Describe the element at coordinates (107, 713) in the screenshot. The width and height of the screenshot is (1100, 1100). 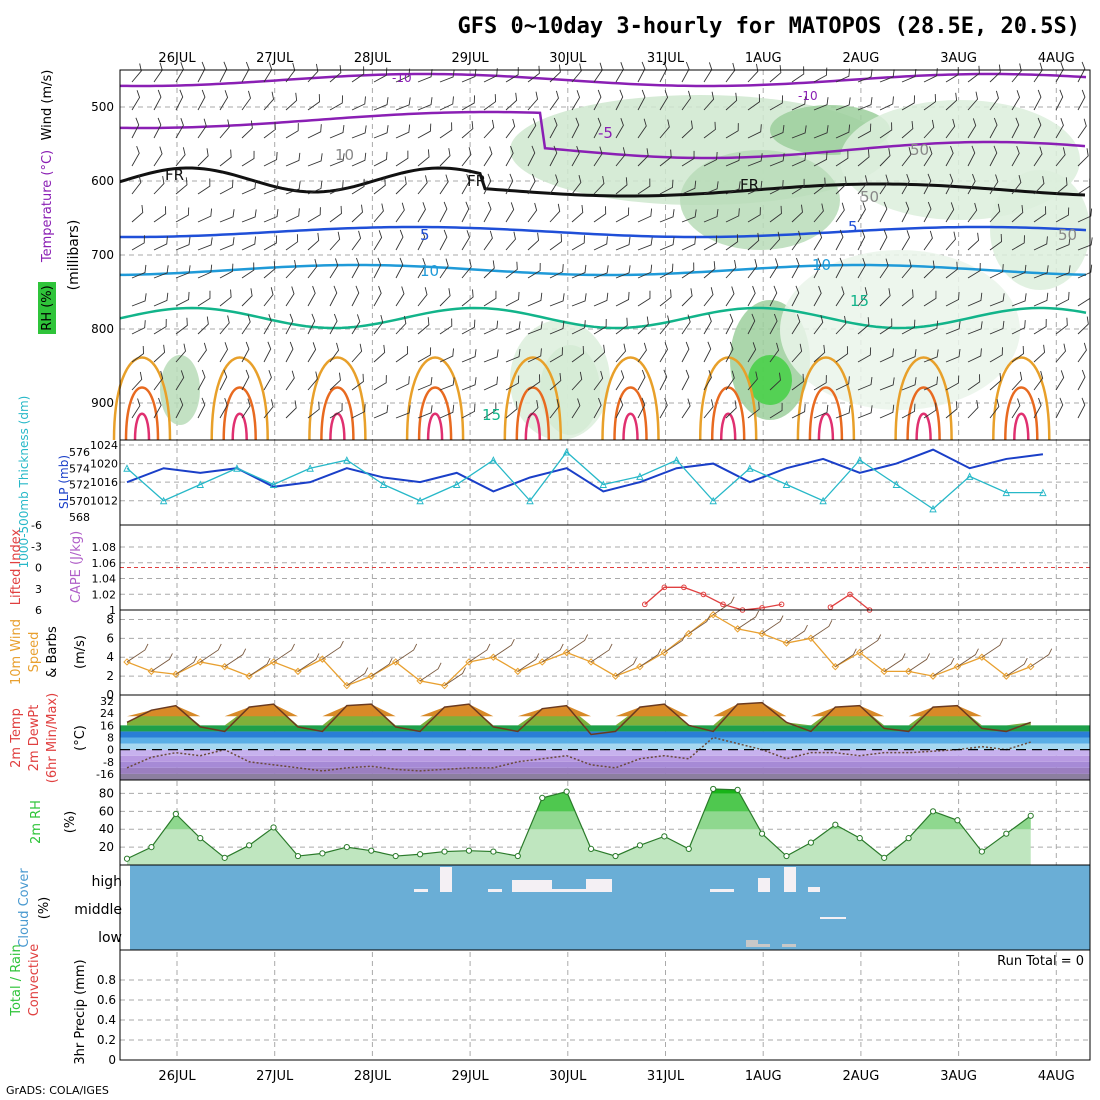
I see `temp-ytick: 24` at that location.